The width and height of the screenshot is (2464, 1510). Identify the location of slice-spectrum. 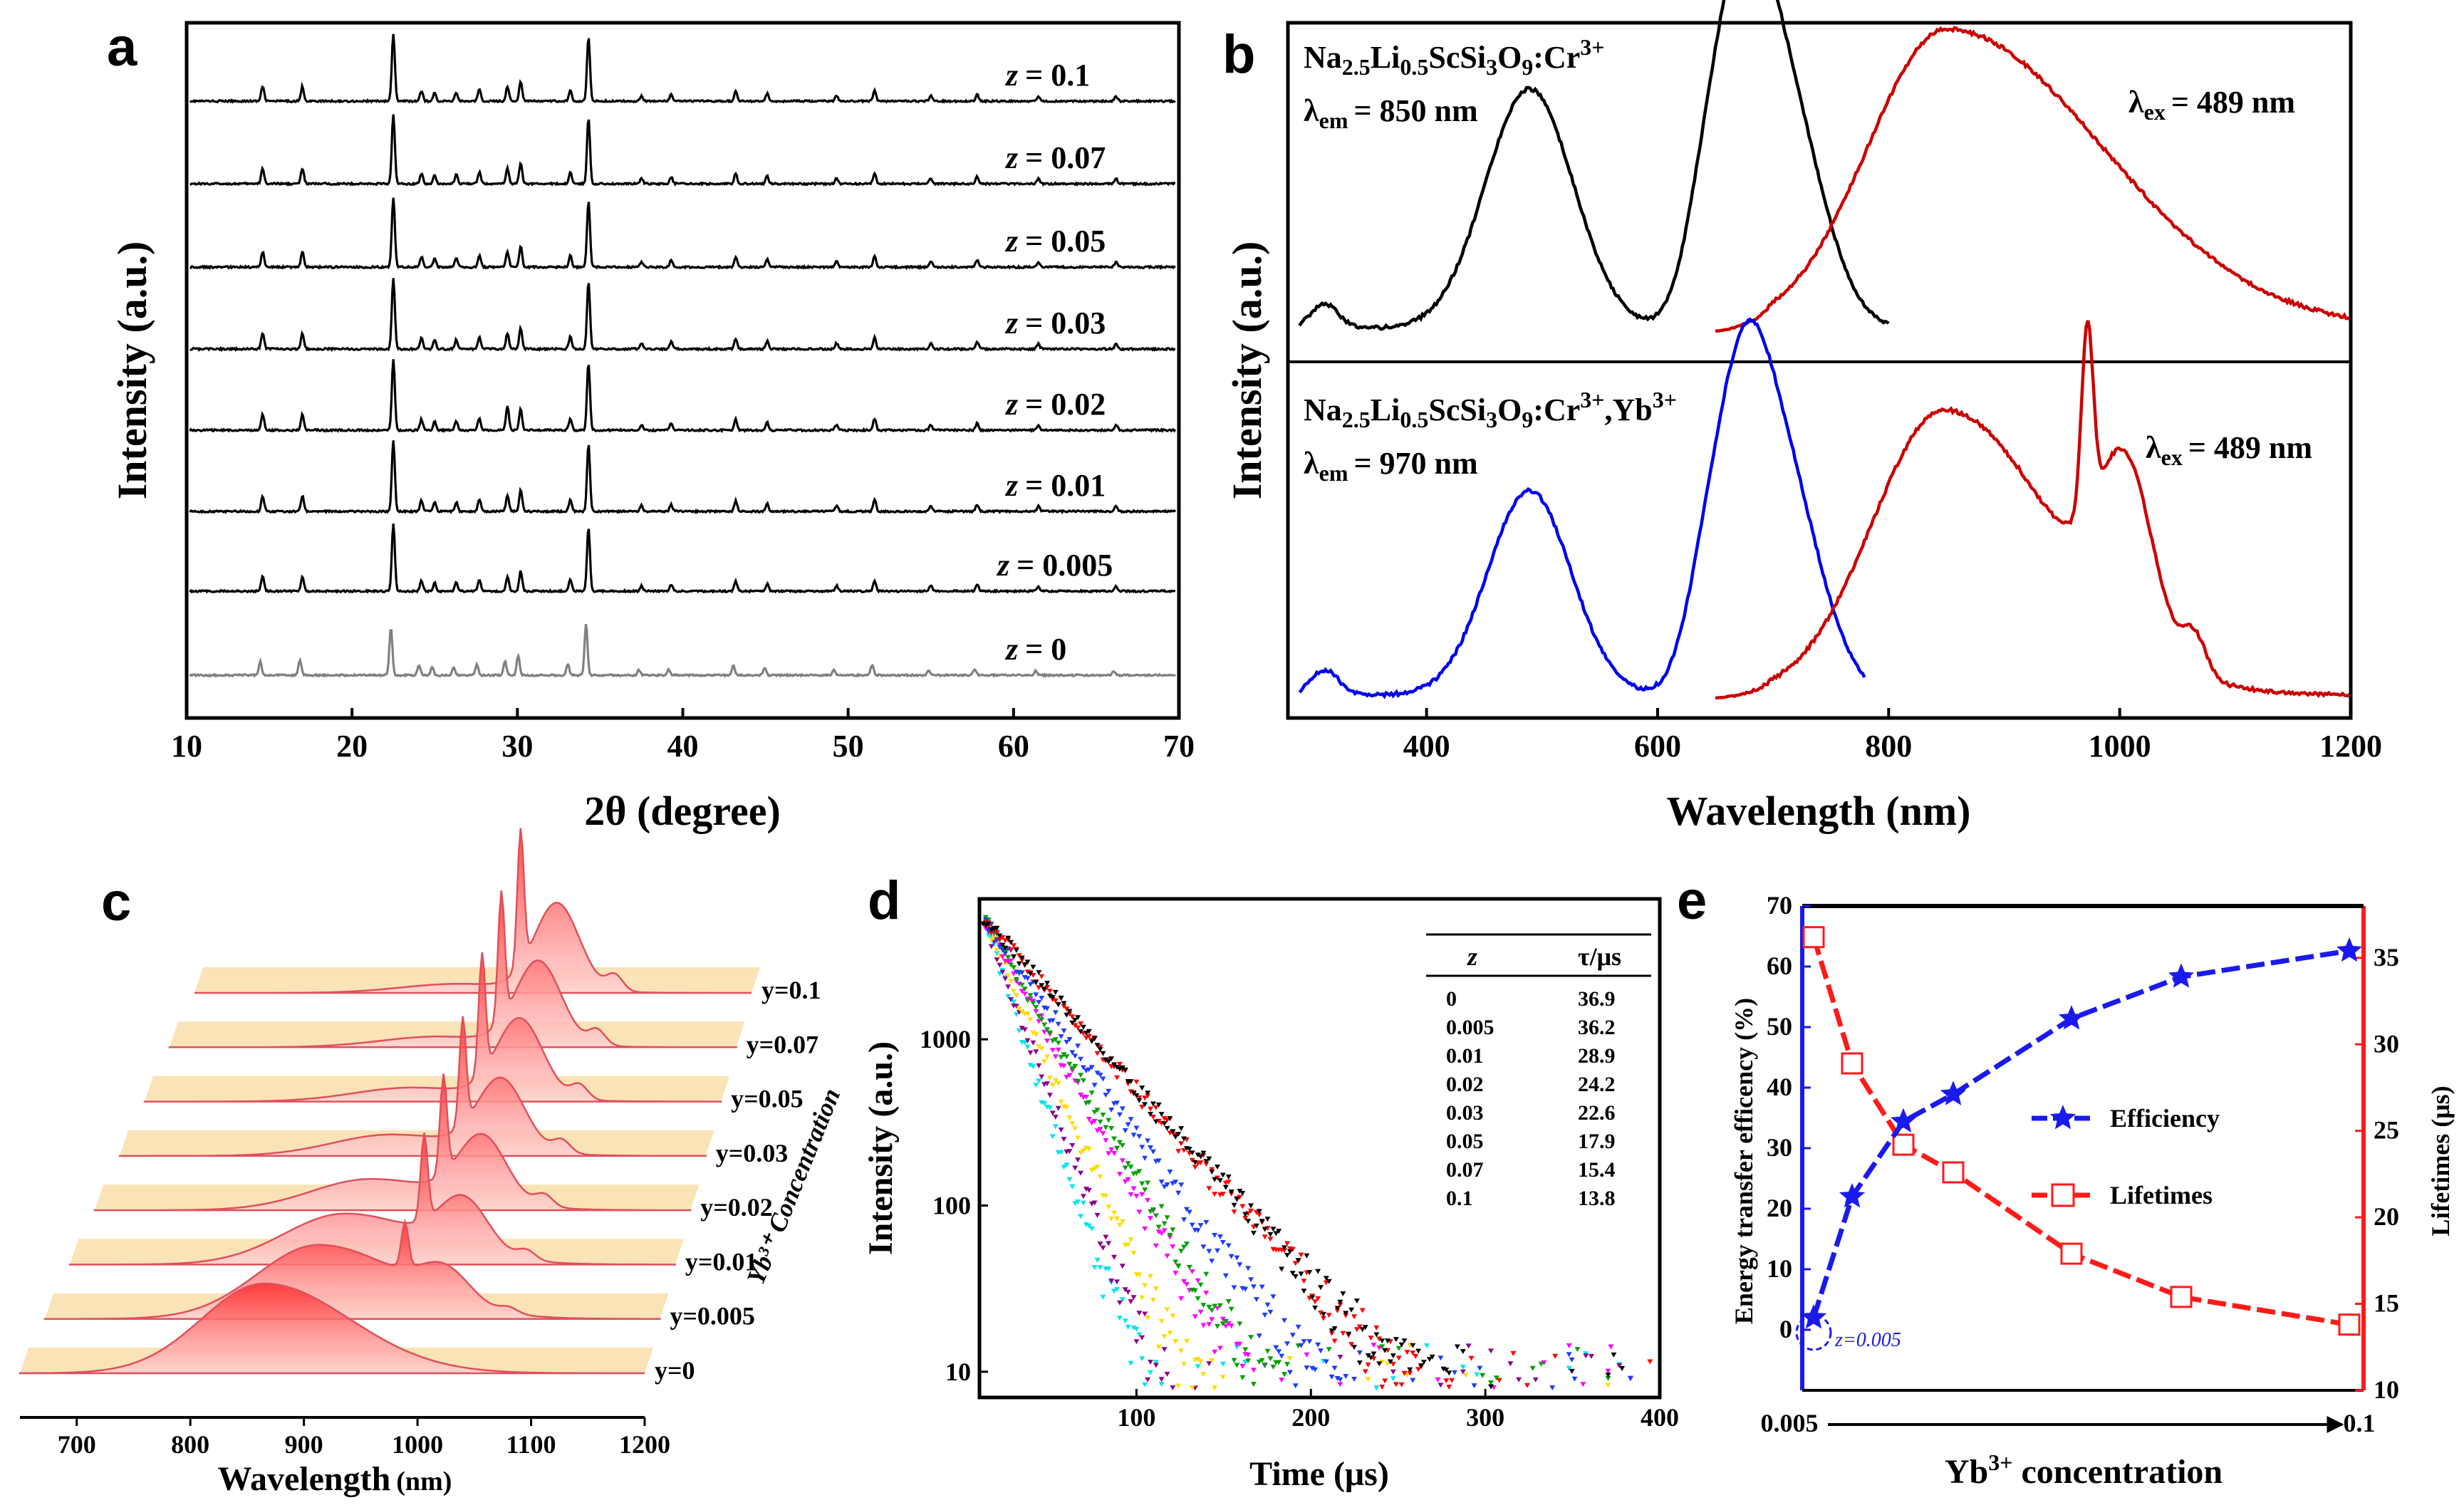
(473, 911).